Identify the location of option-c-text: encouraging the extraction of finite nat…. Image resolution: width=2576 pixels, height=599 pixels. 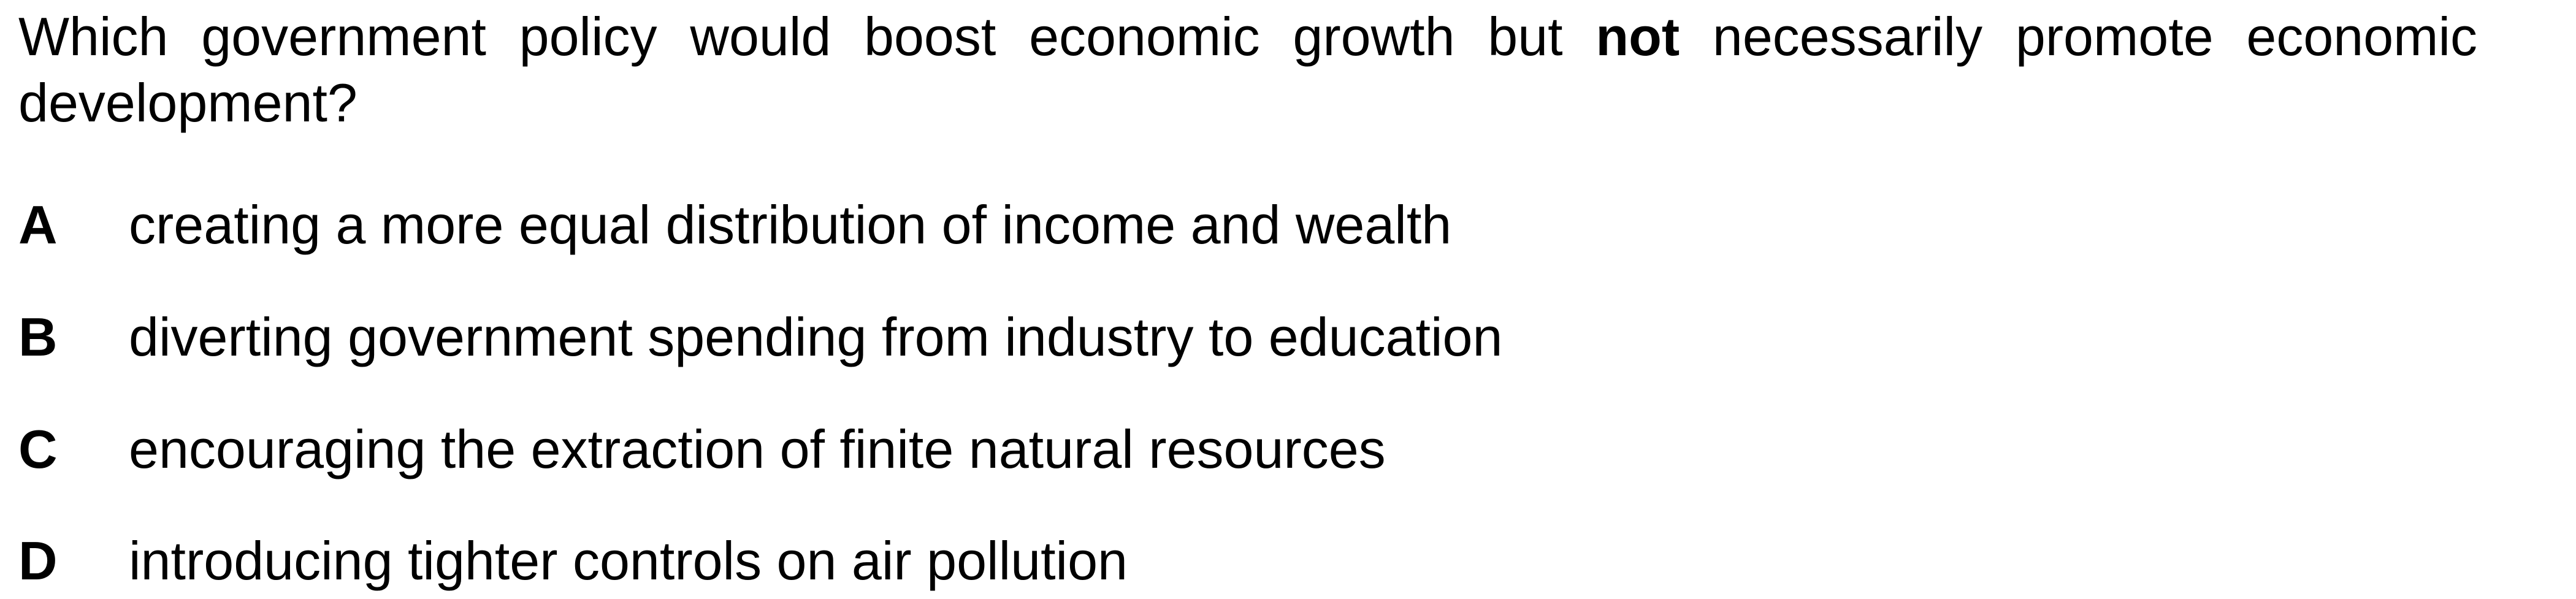
(757, 449).